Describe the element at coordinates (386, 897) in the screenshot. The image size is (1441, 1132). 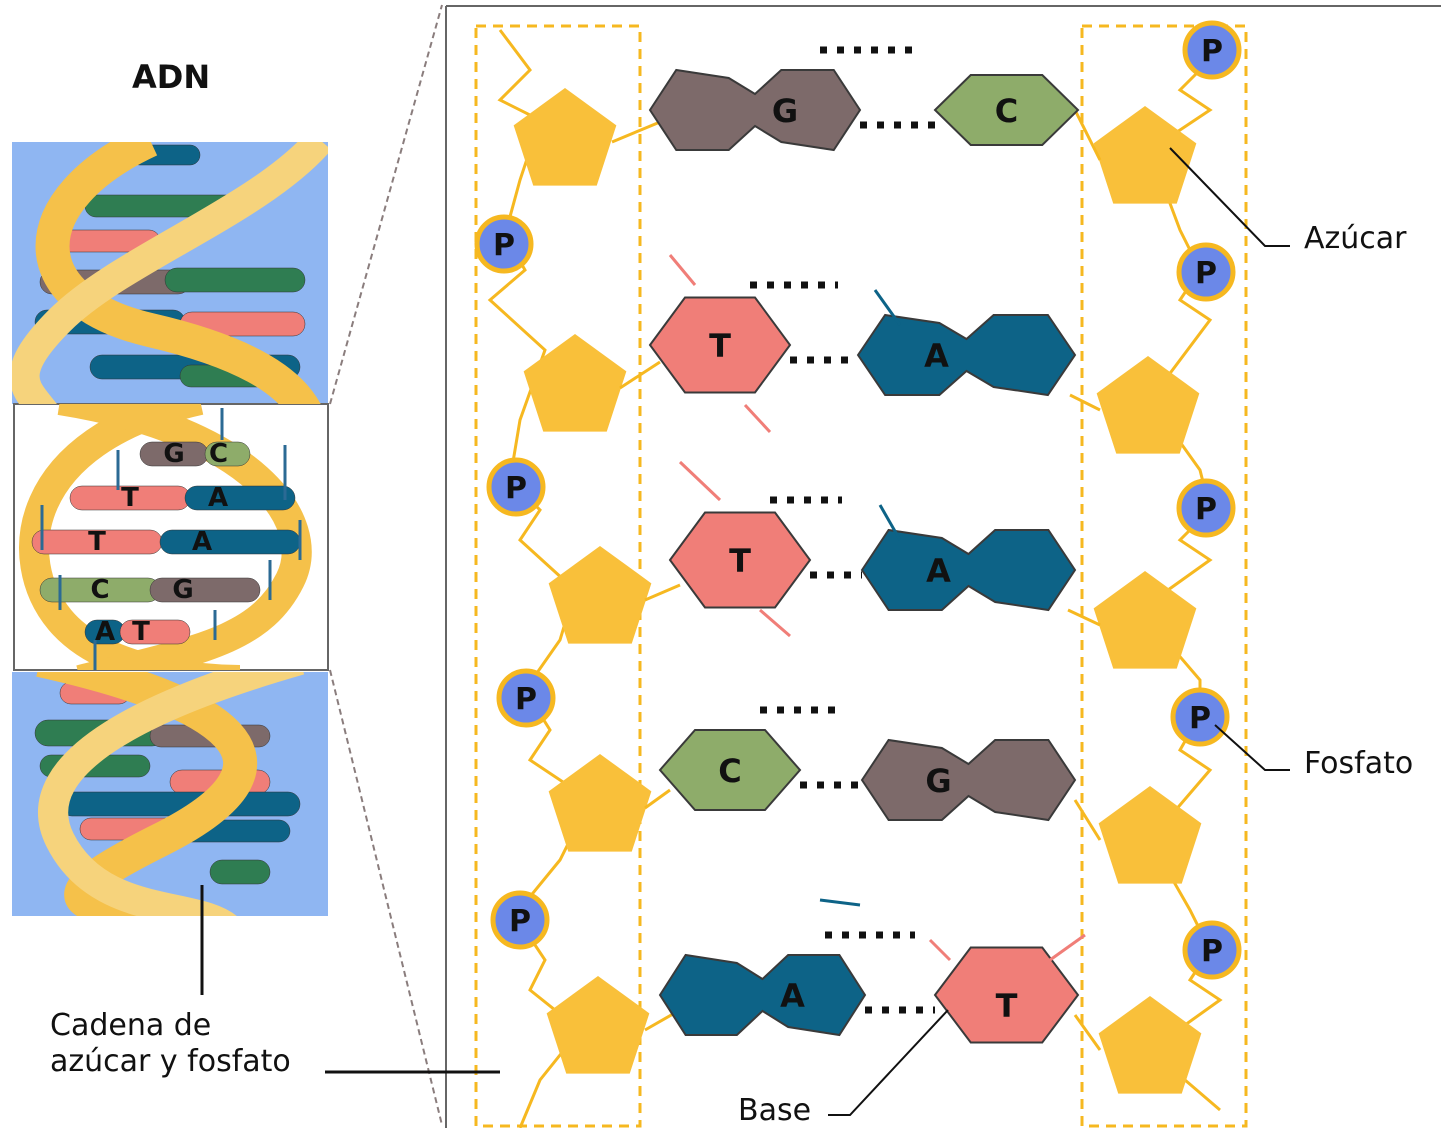
I see `zoom-line-bottom` at that location.